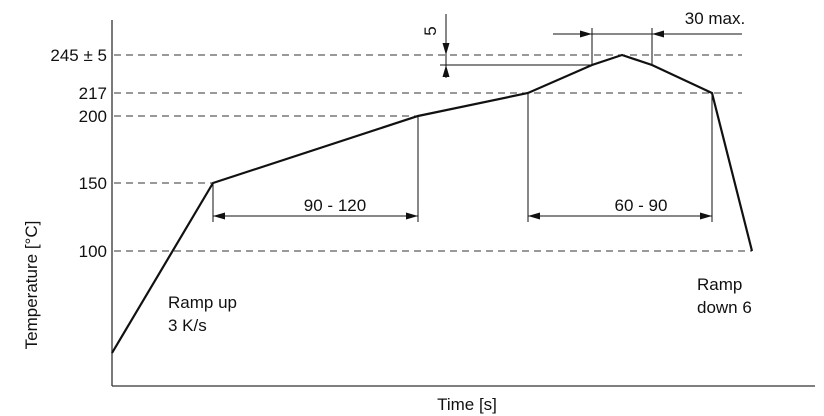 The height and width of the screenshot is (416, 824). What do you see at coordinates (647, 34) in the screenshot?
I see `peak-time-dimension` at bounding box center [647, 34].